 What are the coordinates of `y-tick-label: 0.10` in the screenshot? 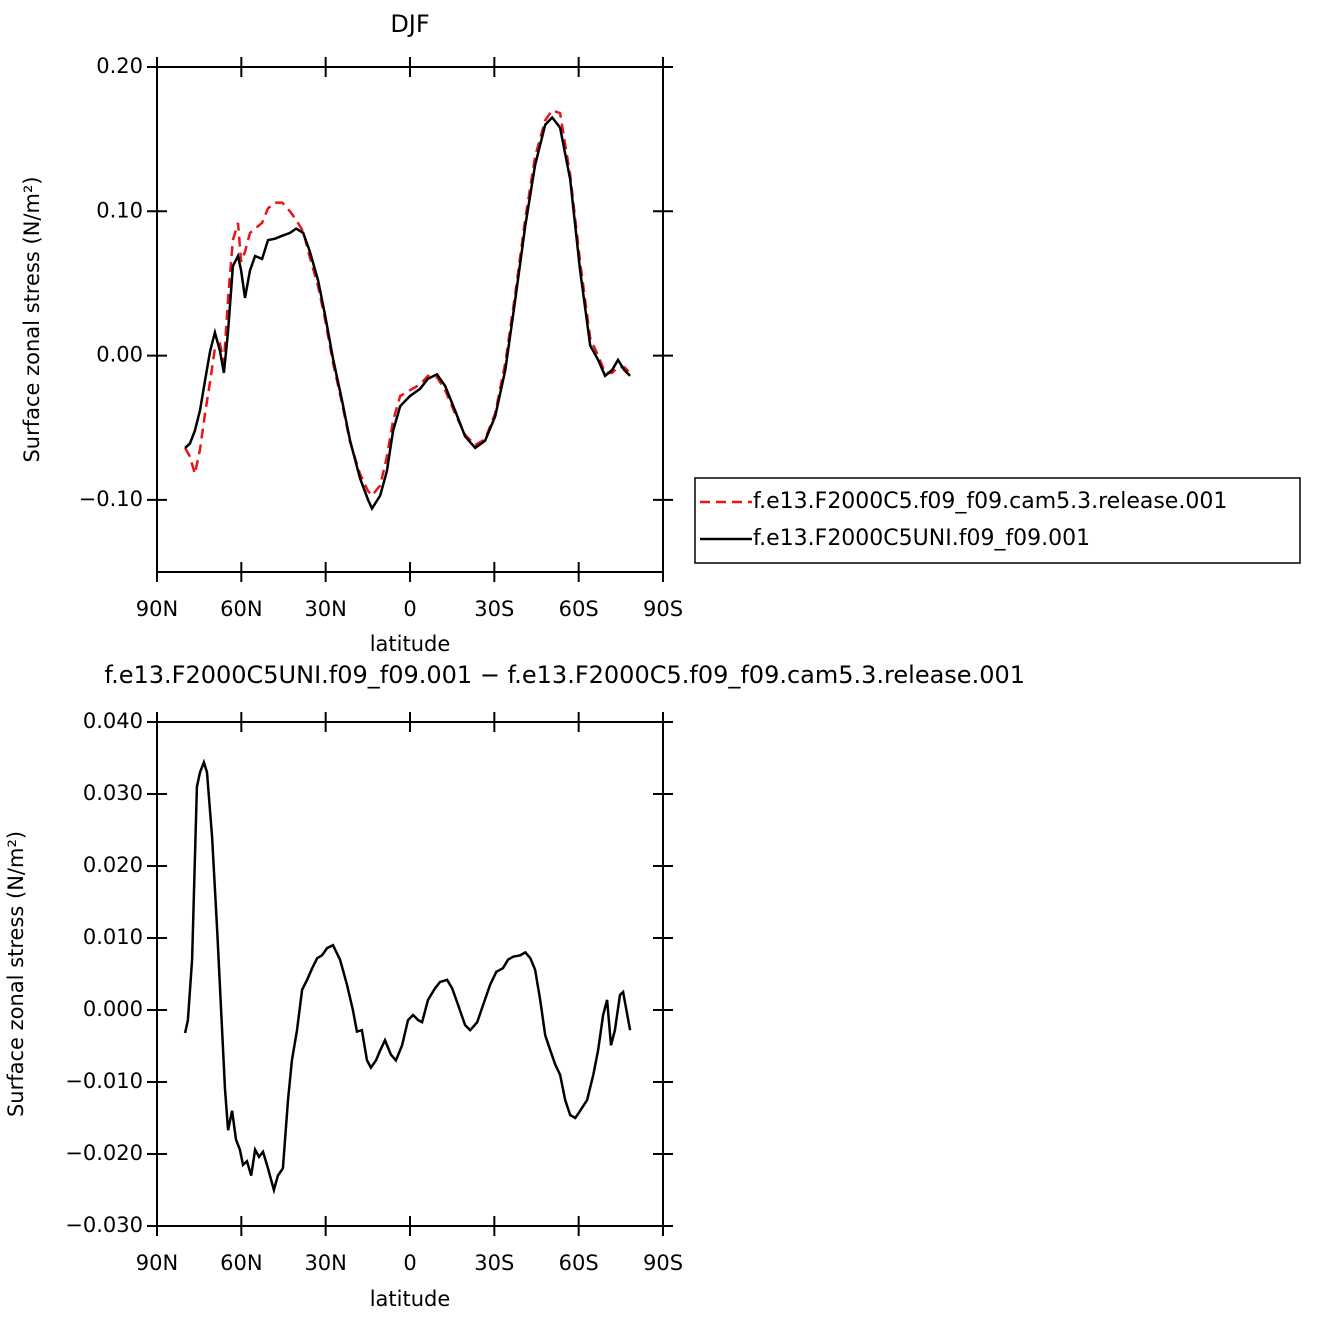 It's located at (119, 210).